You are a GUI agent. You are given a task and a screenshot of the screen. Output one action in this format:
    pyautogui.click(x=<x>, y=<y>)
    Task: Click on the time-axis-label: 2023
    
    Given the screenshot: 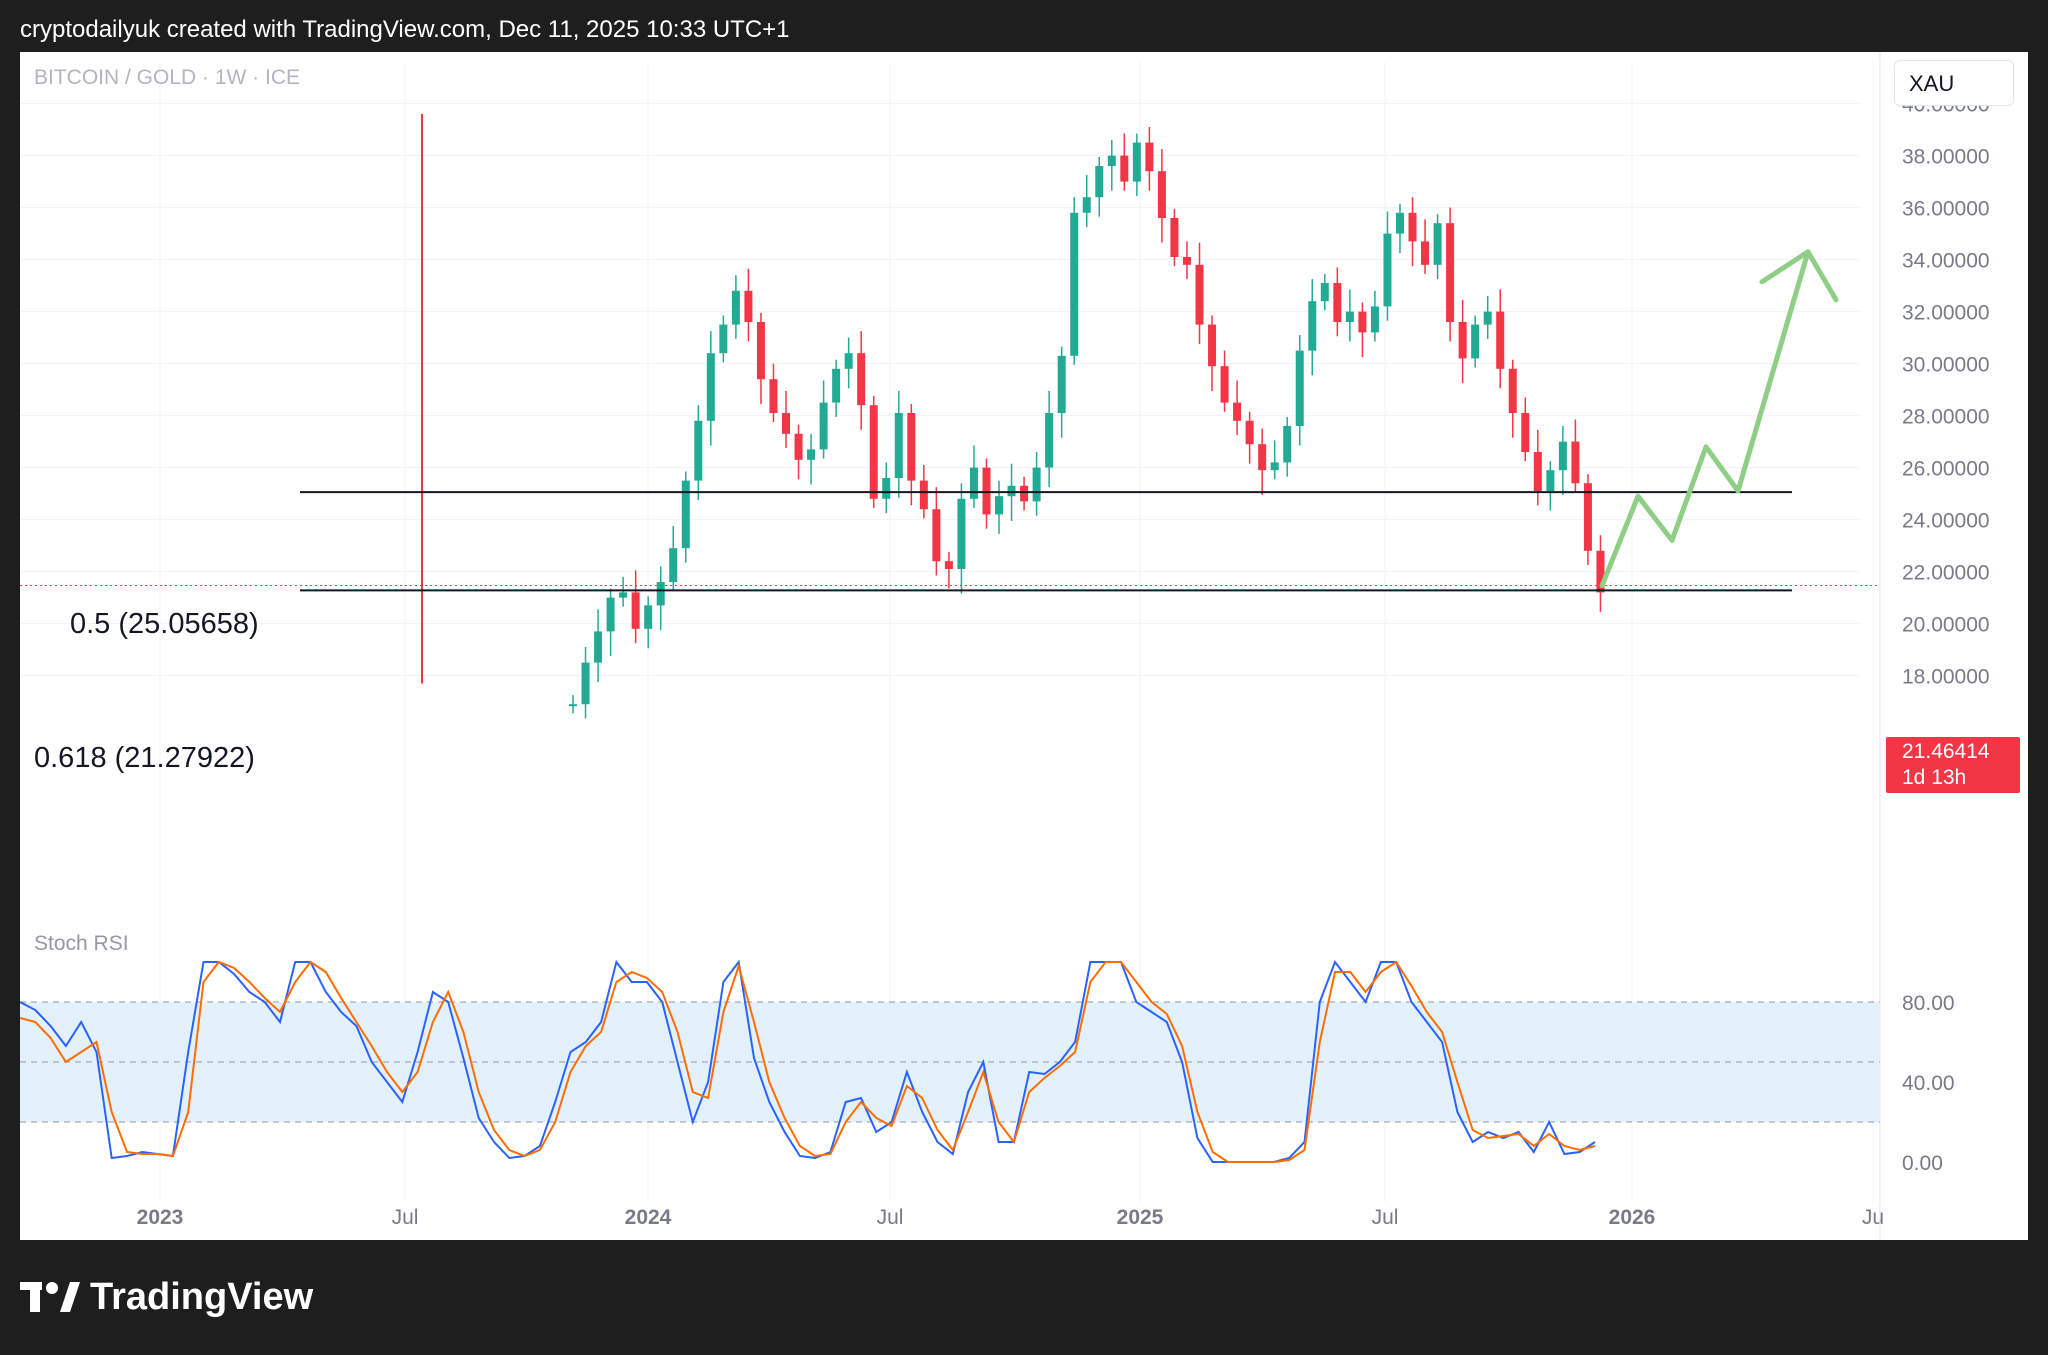 What is the action you would take?
    pyautogui.click(x=160, y=1217)
    